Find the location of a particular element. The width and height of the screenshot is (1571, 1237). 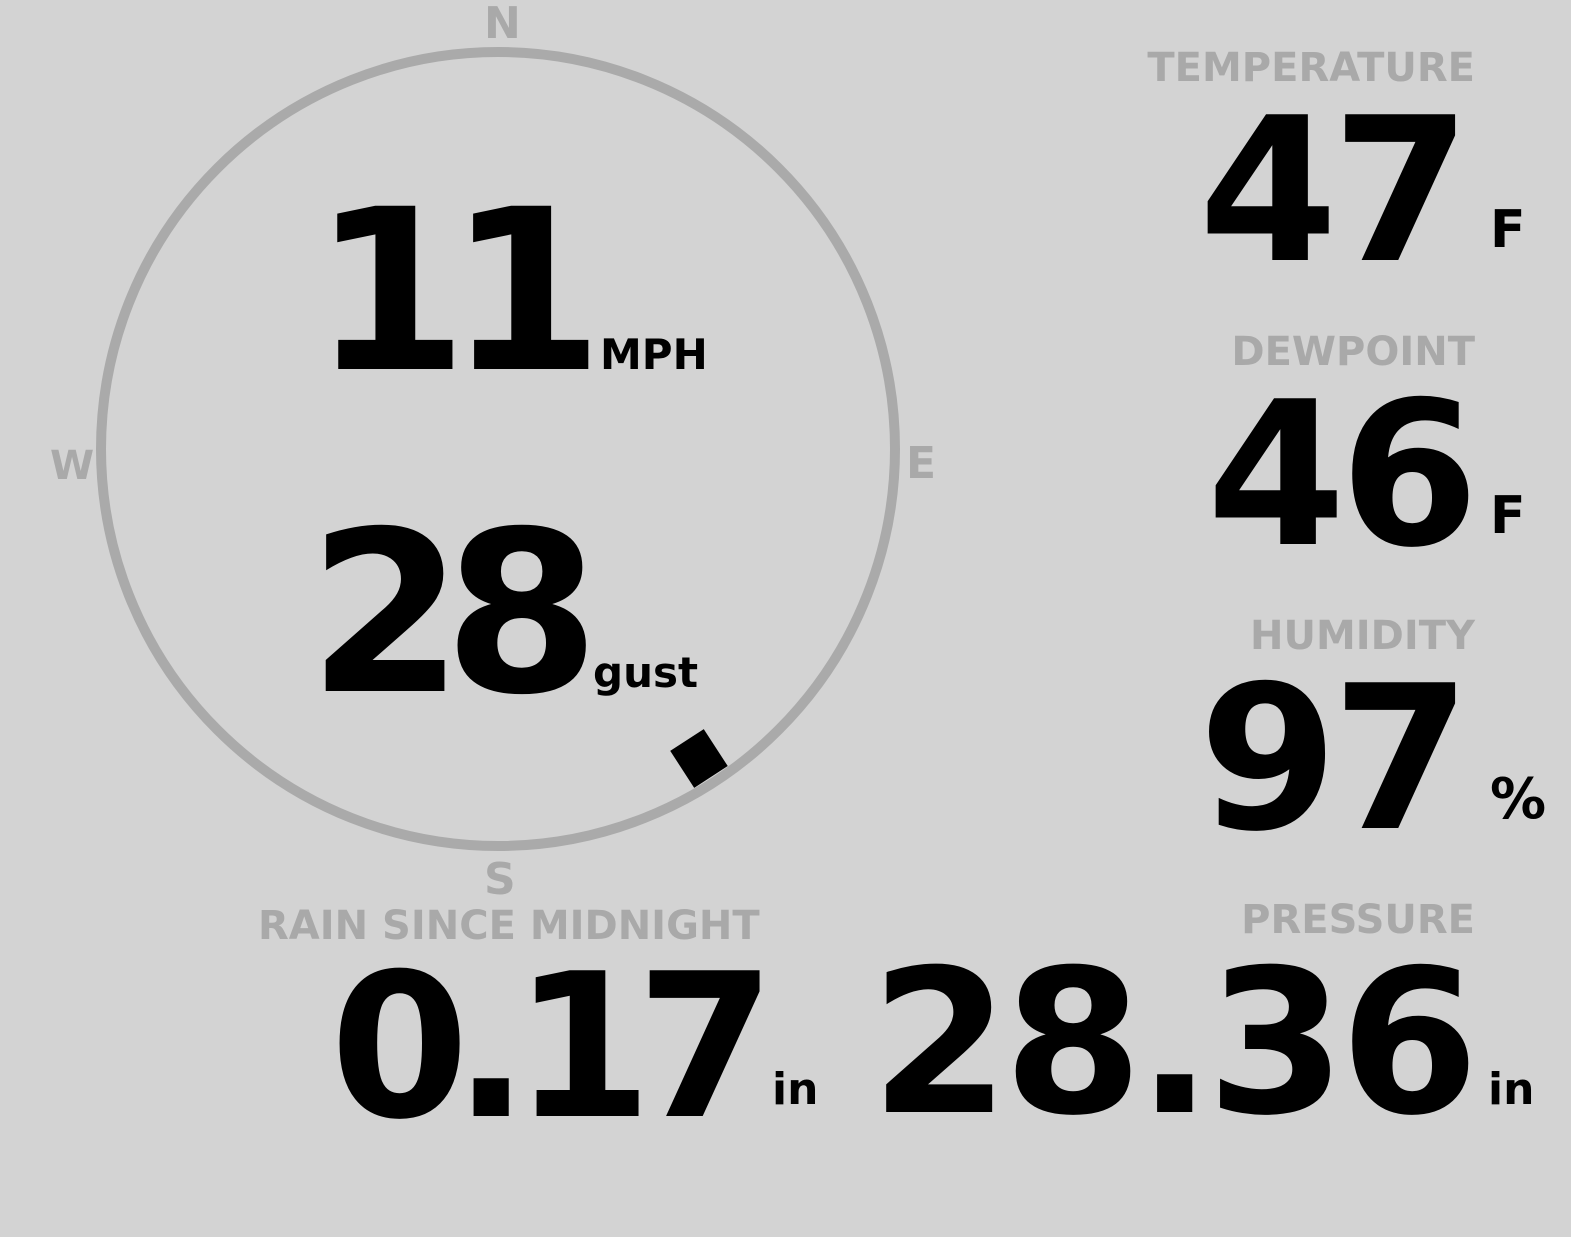

temperature-label: TEMPERATURE is located at coordinates (1311, 68).